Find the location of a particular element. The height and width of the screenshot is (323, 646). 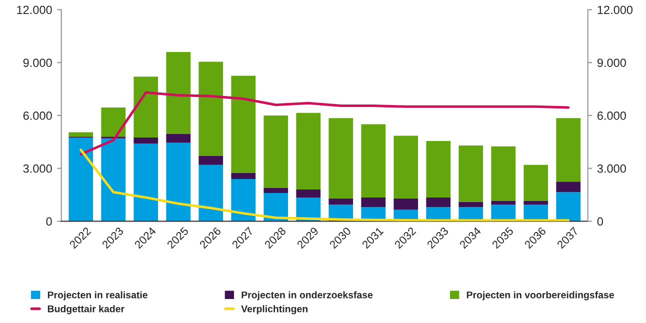

y-tick-label: 6.000 is located at coordinates (37, 116).